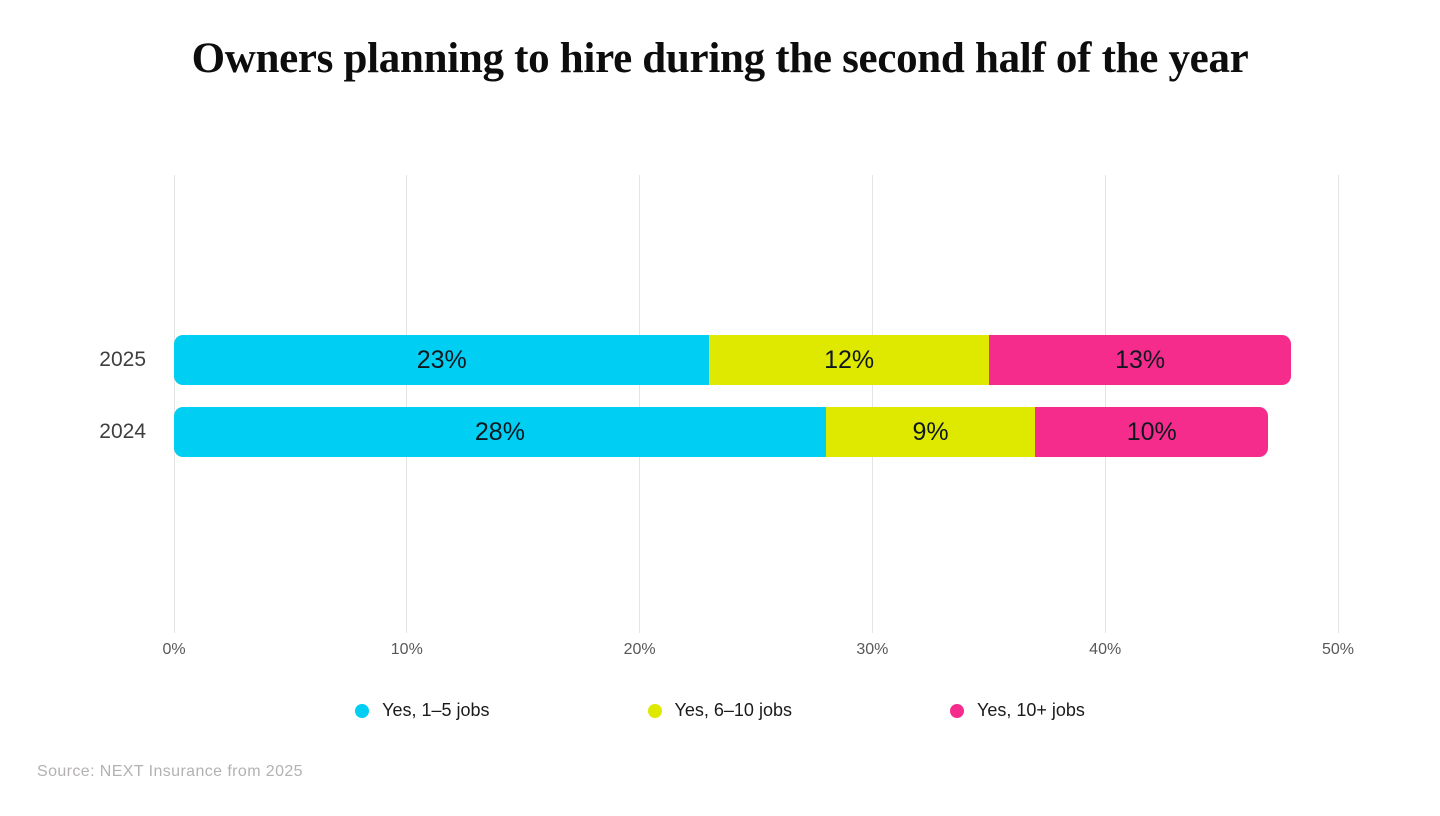 This screenshot has width=1440, height=816. I want to click on bar-segment: 10%, so click(1152, 432).